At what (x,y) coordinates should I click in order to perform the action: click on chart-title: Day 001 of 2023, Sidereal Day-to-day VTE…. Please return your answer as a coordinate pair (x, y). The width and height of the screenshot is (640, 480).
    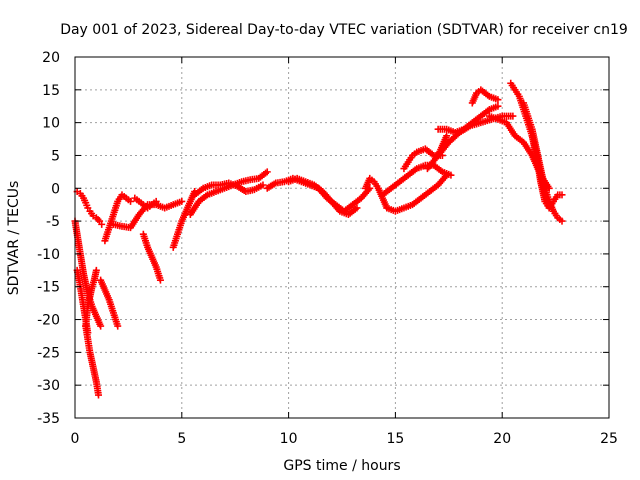
    Looking at the image, I should click on (344, 30).